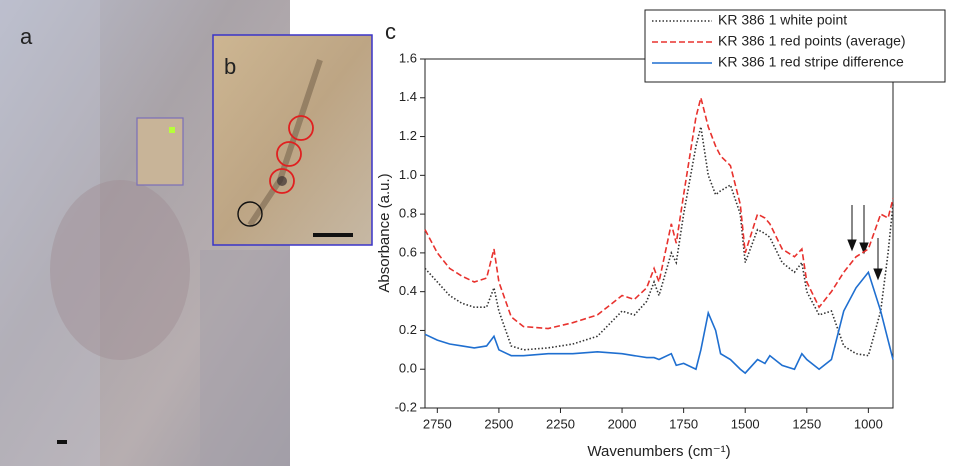 The height and width of the screenshot is (466, 971). I want to click on series-line, so click(659, 322).